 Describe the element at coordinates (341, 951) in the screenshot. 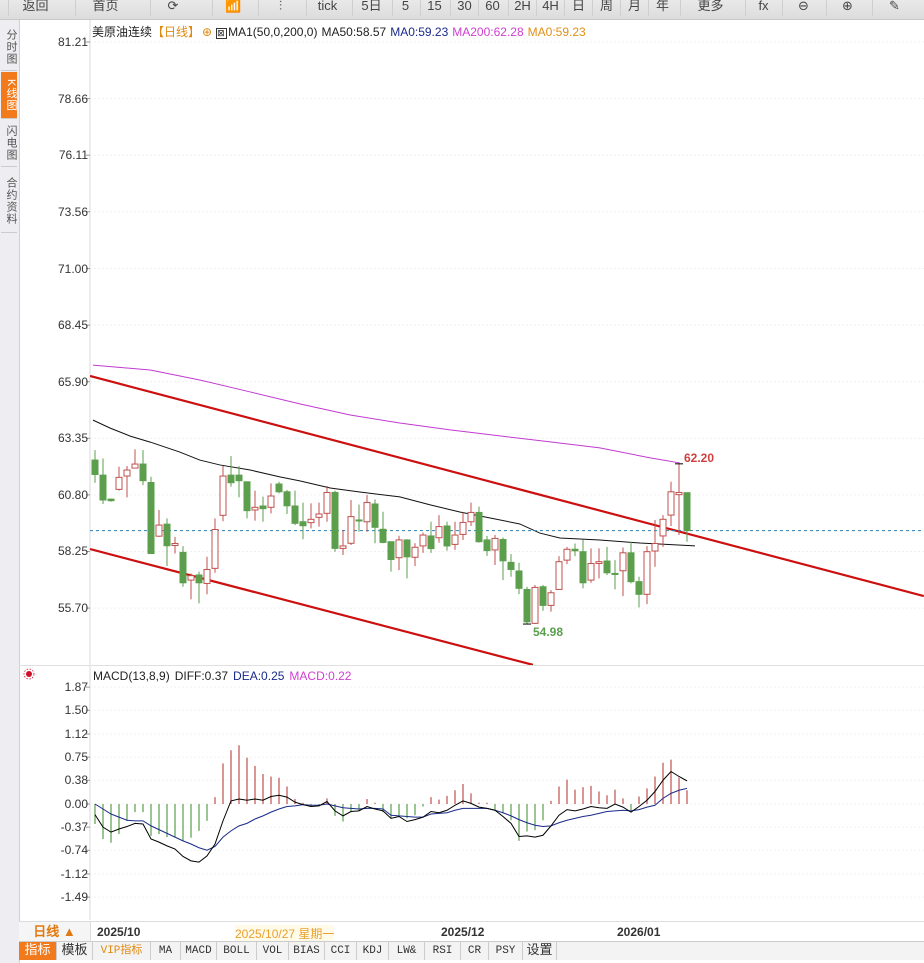

I see `indicator-tab-cci: CCI` at that location.